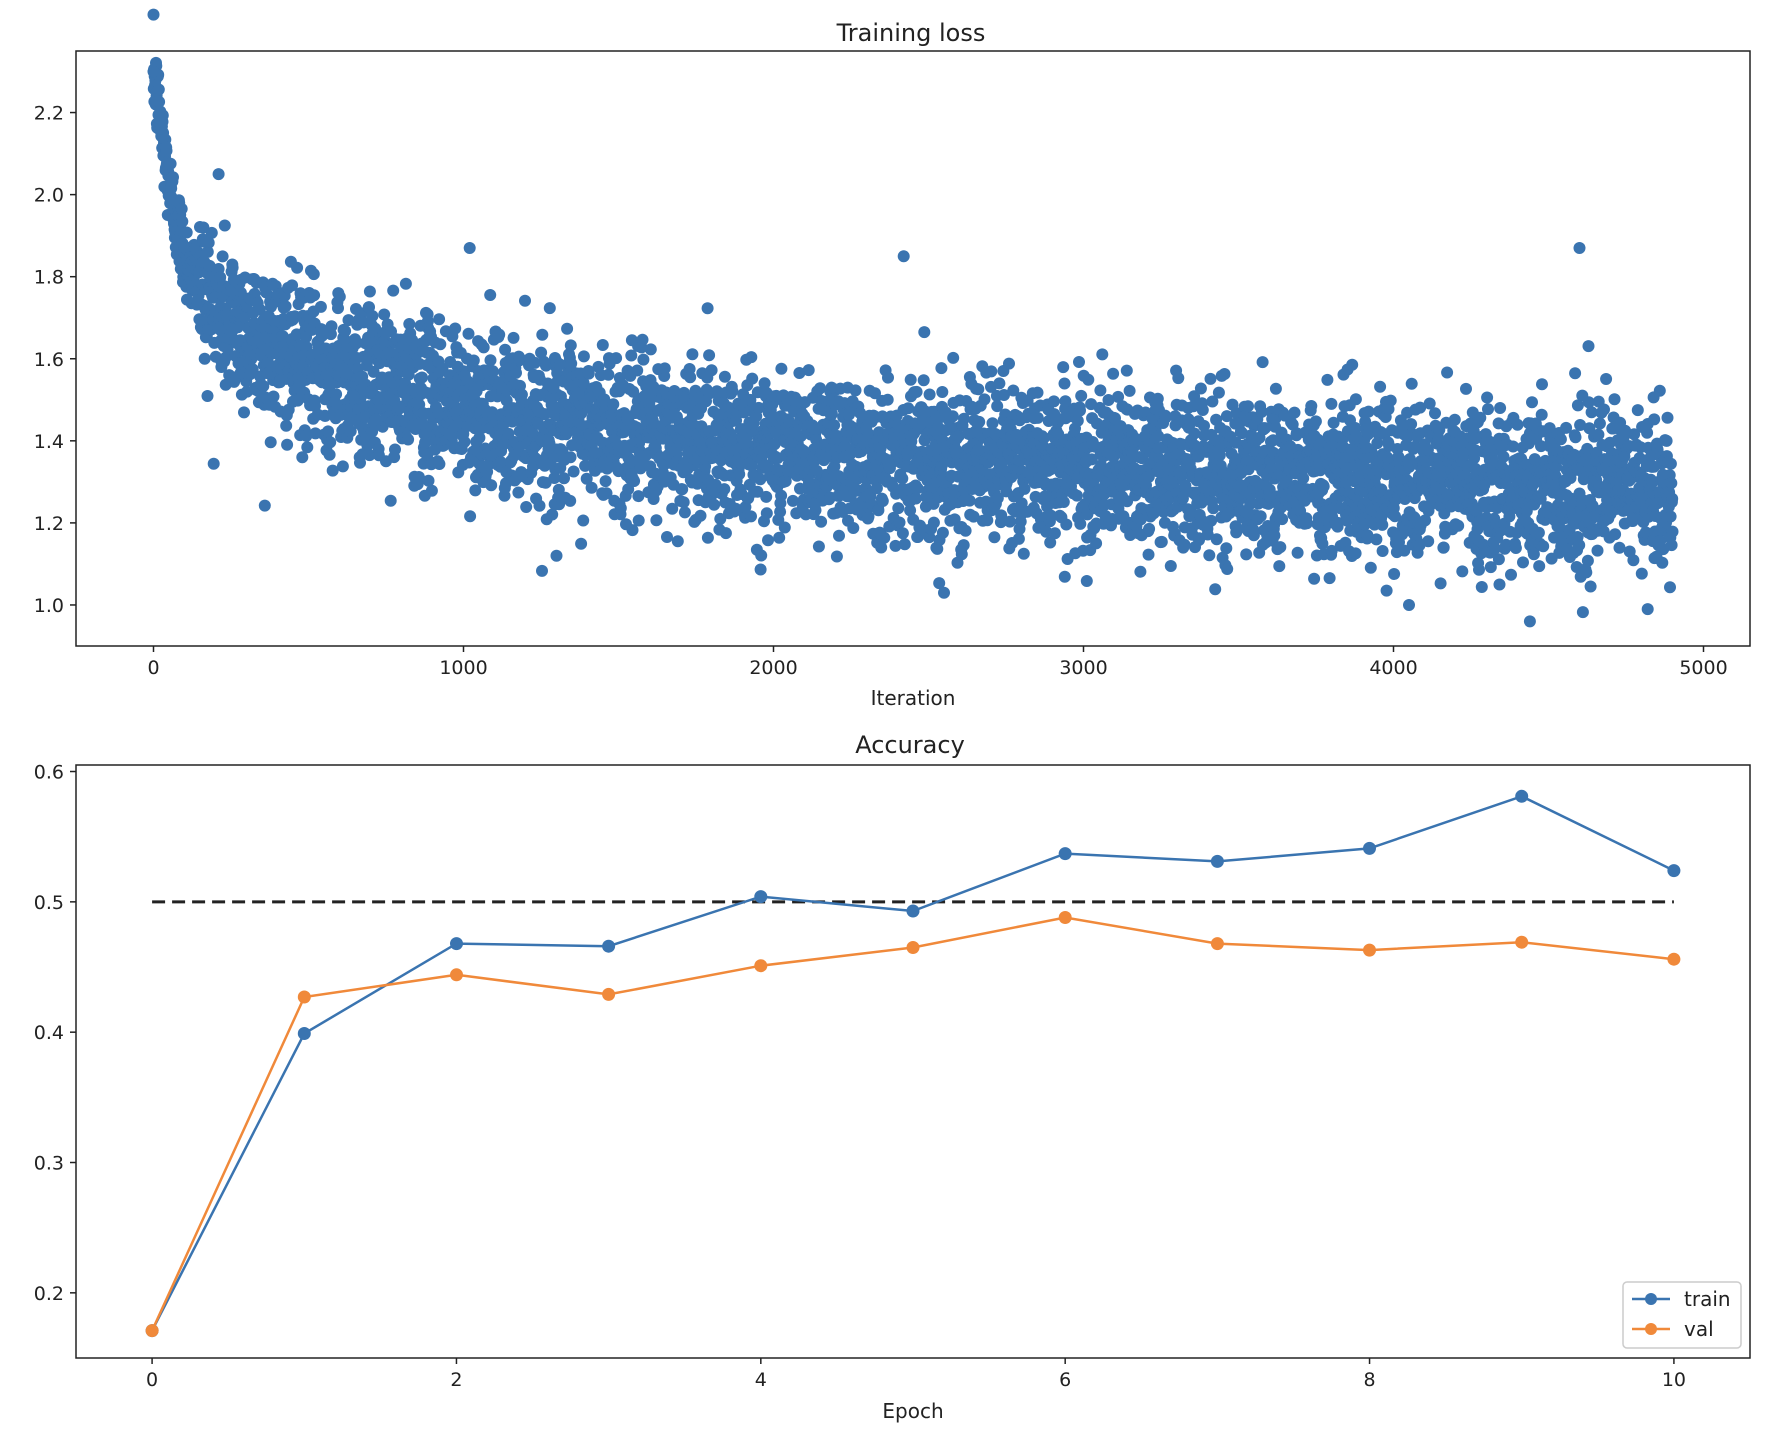 The width and height of the screenshot is (1786, 1454). I want to click on loss-x-axis-label: Iteration, so click(913, 698).